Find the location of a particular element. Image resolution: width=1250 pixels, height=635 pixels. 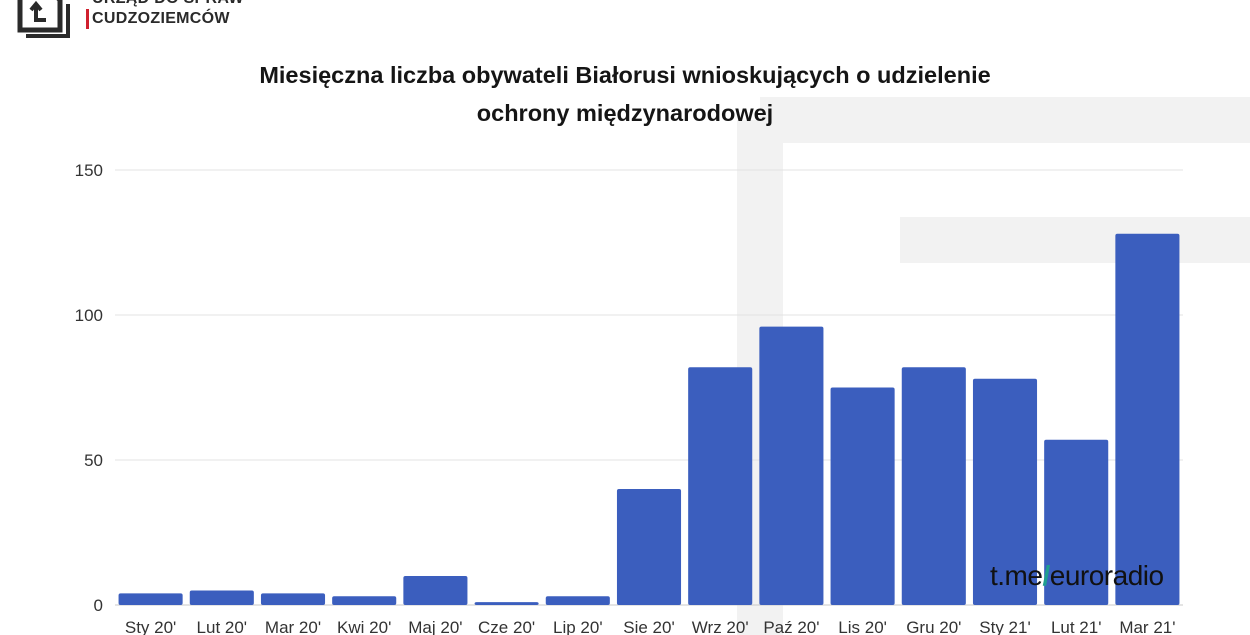

chart-title-line2: ochrony międzynarodowej is located at coordinates (625, 113).